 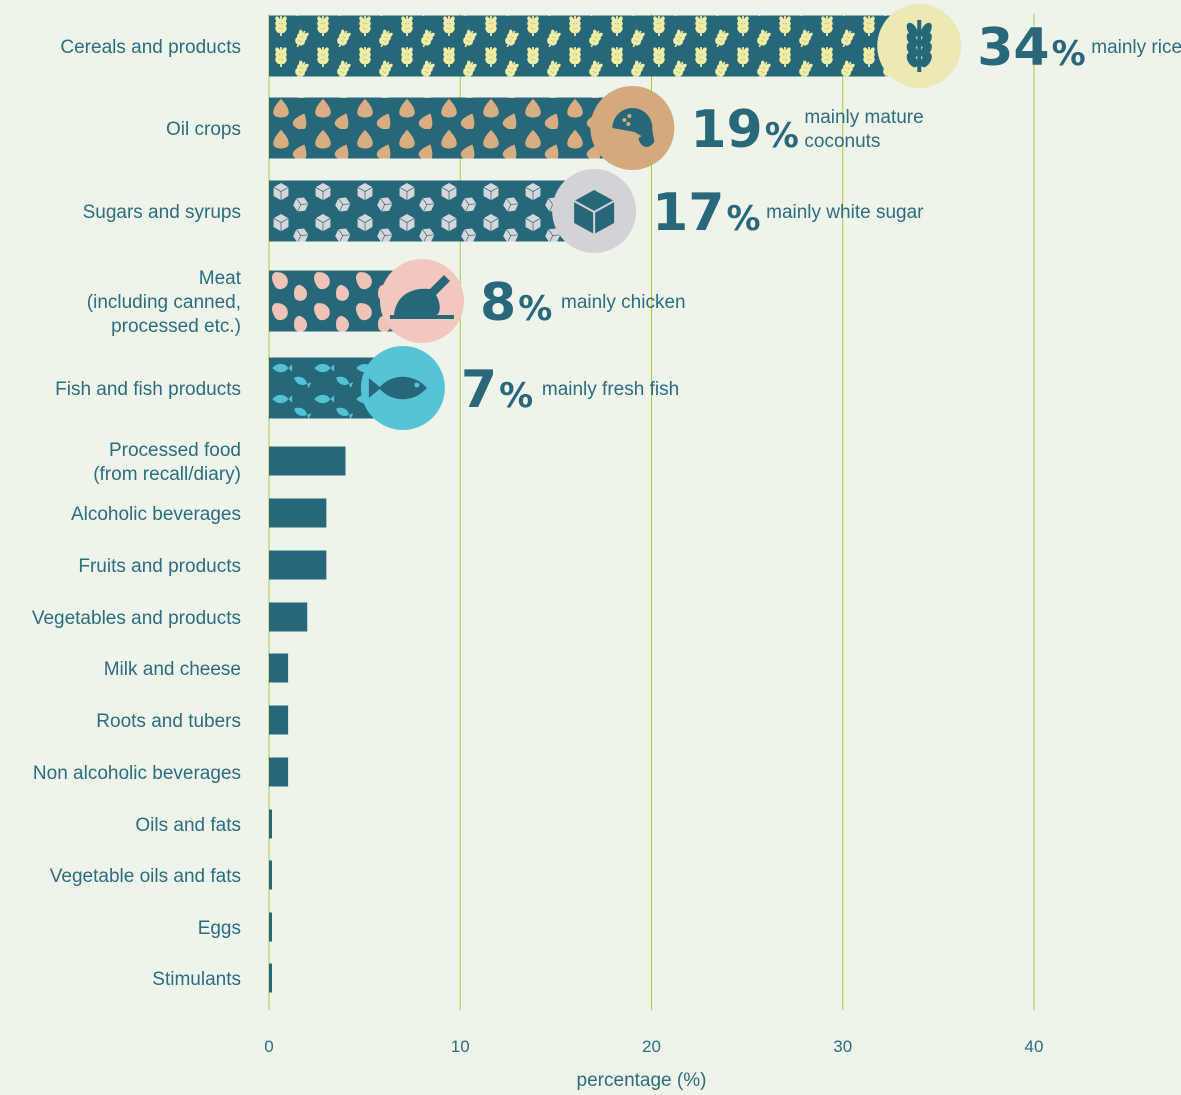 What do you see at coordinates (845, 212) in the screenshot?
I see `note-label: mainly white sugar` at bounding box center [845, 212].